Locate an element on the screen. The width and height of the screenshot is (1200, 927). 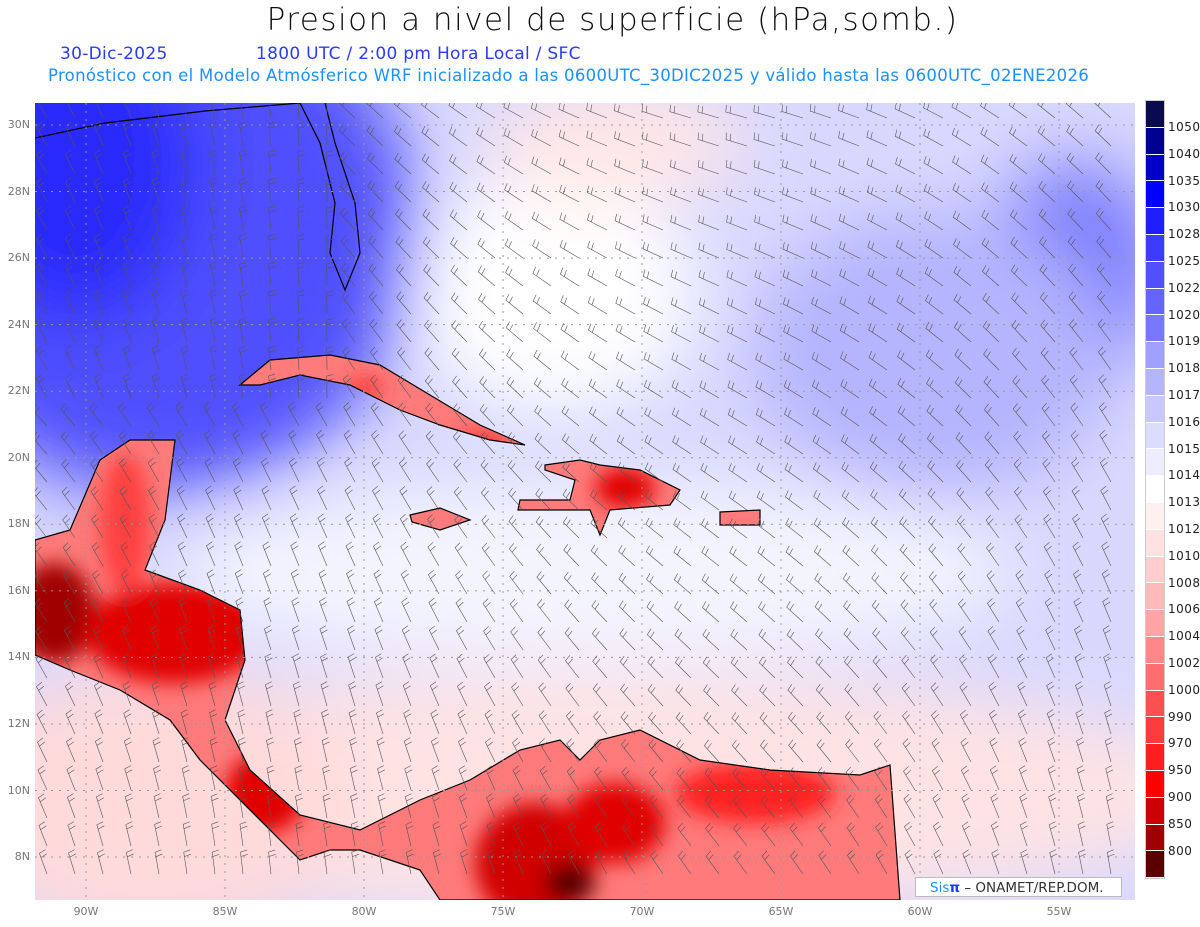
credit-pi: π is located at coordinates (955, 888).